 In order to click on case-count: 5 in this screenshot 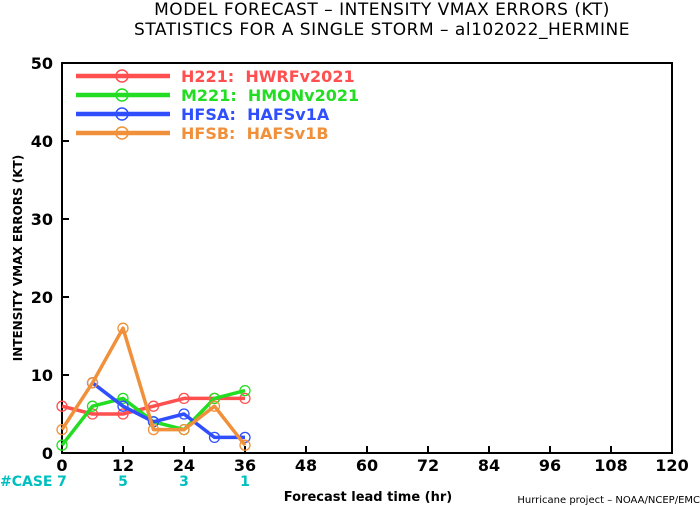, I will do `click(123, 482)`.